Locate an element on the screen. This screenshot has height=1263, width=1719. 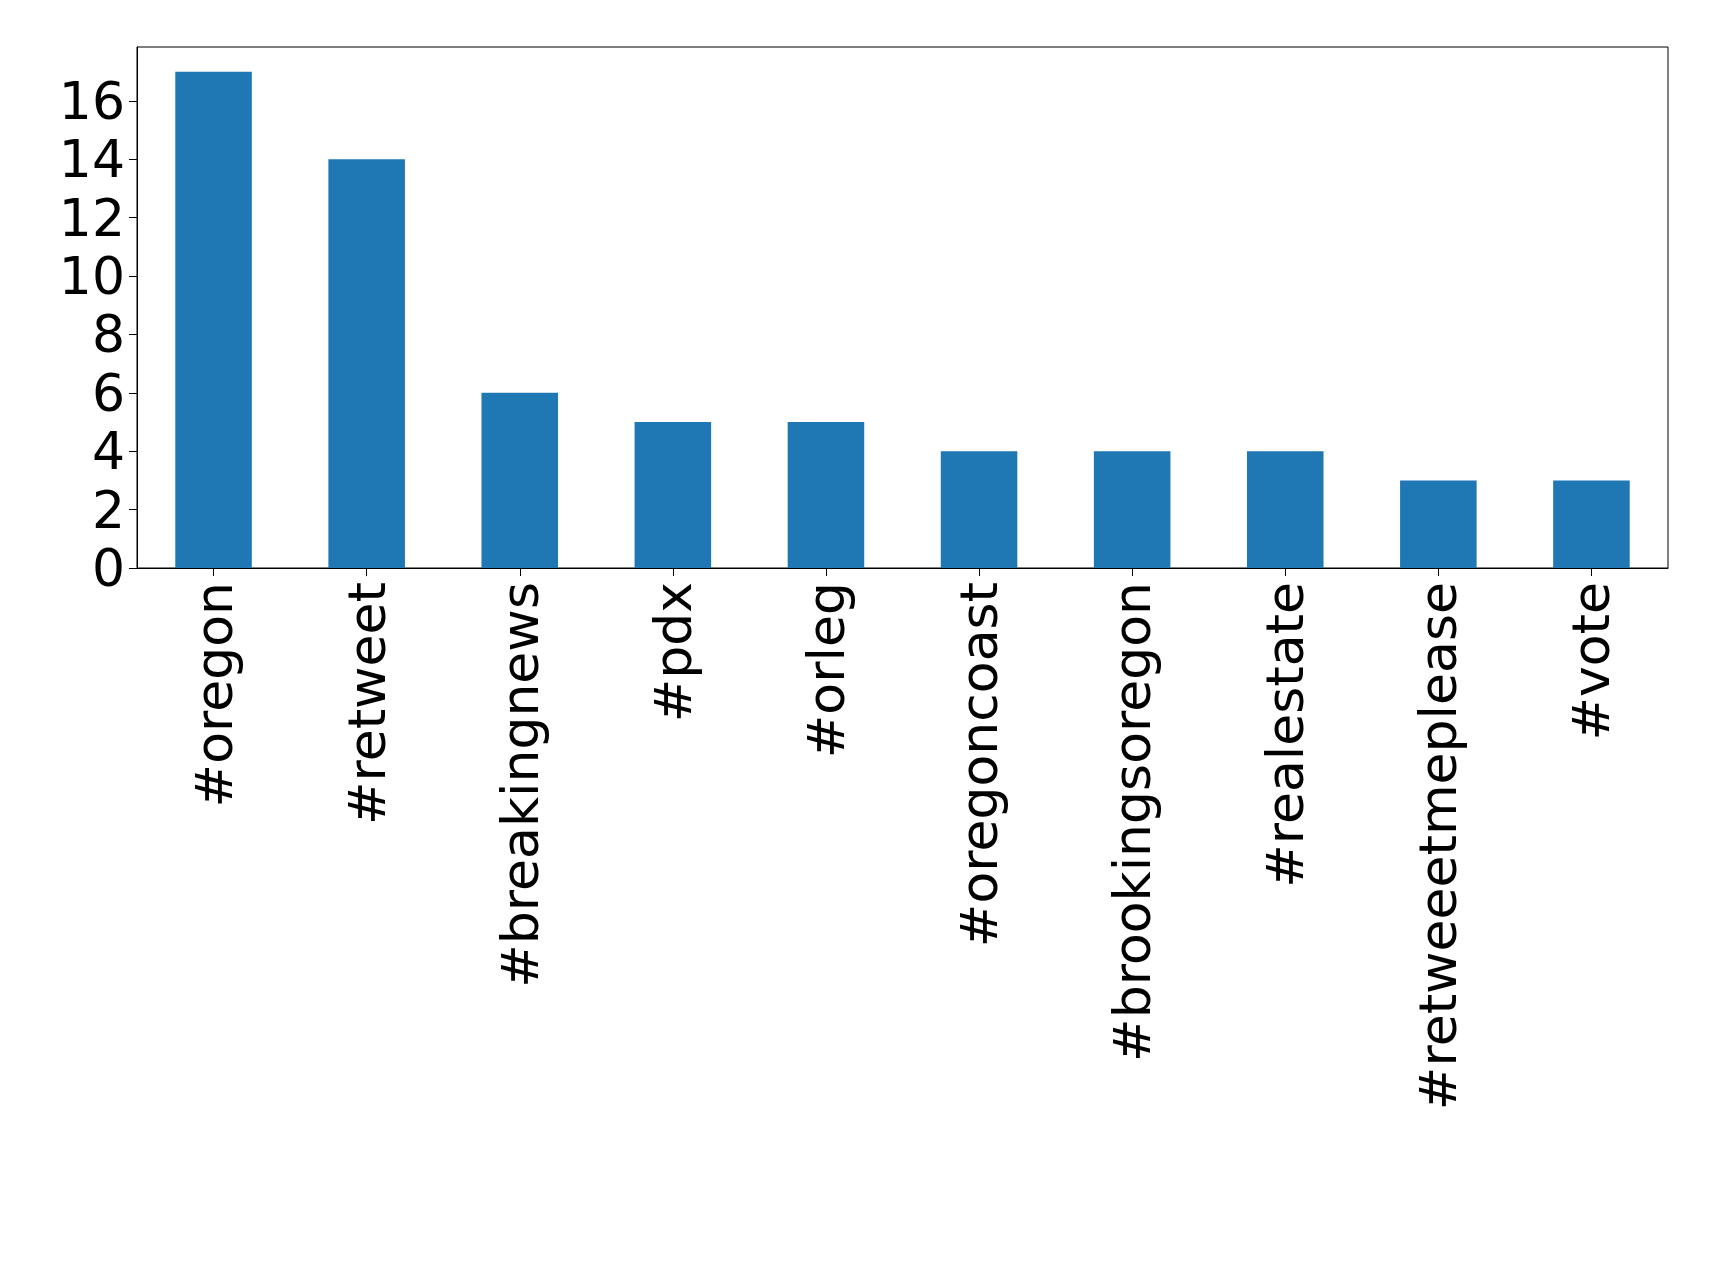
x-tick-label: #pdx is located at coordinates (672, 652).